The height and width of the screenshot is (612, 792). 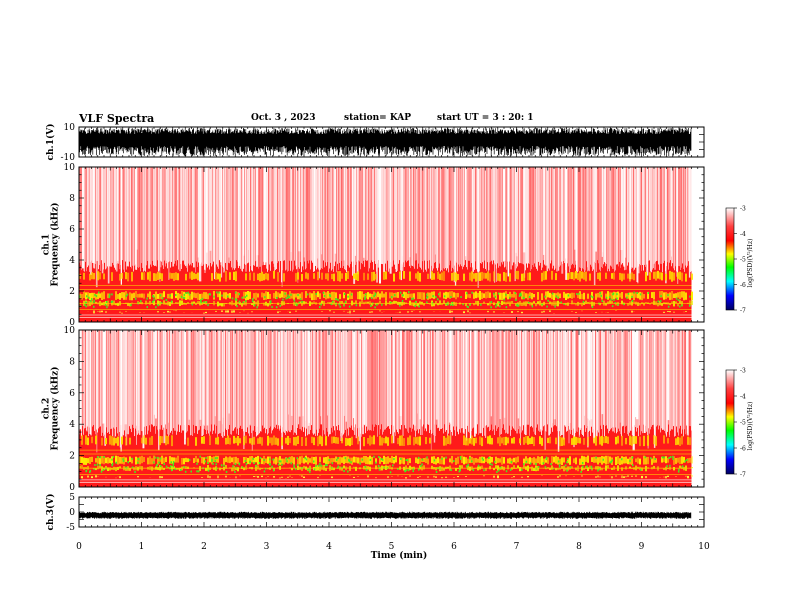 I want to click on ch1-spectrogram-colorbar-tick: -5, so click(x=743, y=260).